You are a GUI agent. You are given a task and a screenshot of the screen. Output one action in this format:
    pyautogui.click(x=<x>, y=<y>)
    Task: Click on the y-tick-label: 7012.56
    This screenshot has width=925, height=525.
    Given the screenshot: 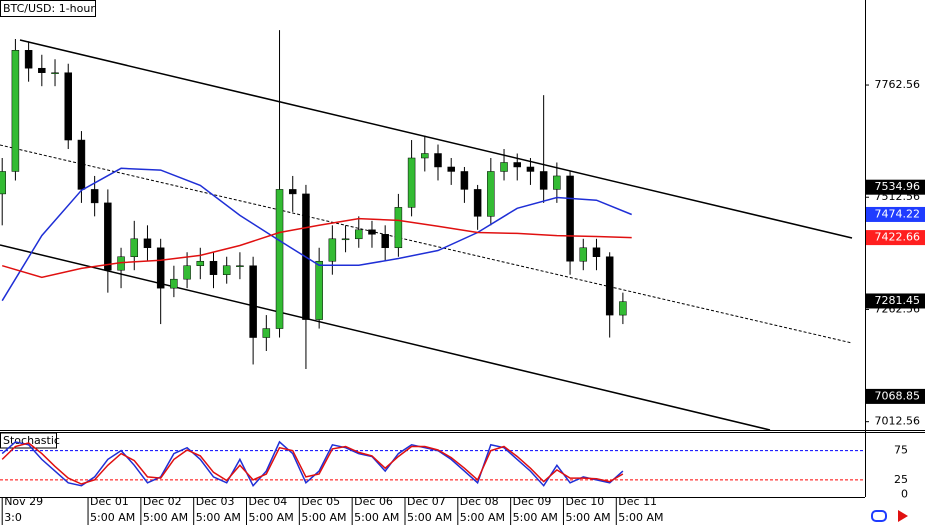 What is the action you would take?
    pyautogui.click(x=898, y=421)
    